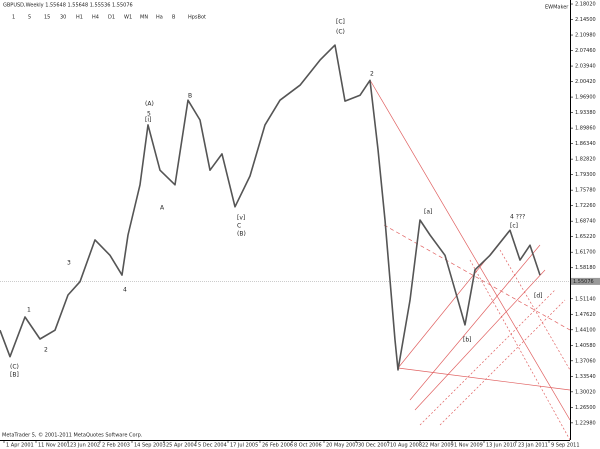 The height and width of the screenshot is (449, 600). What do you see at coordinates (585, 98) in the screenshot?
I see `y-tick-label: 1.96900` at bounding box center [585, 98].